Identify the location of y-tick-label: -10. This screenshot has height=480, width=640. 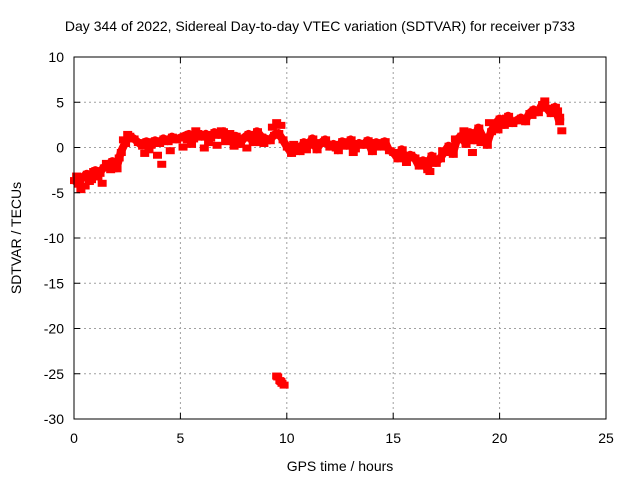
(54, 238).